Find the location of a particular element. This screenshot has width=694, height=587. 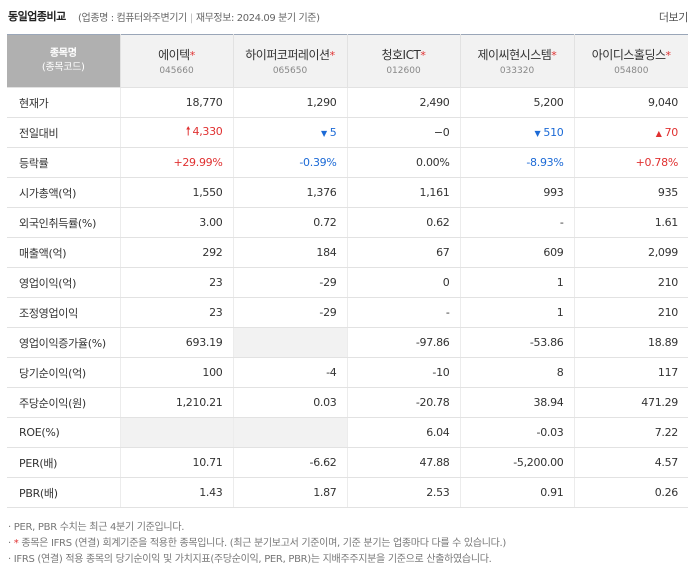

company-header-4: 제이씨현시스템* 033320 is located at coordinates (517, 61).